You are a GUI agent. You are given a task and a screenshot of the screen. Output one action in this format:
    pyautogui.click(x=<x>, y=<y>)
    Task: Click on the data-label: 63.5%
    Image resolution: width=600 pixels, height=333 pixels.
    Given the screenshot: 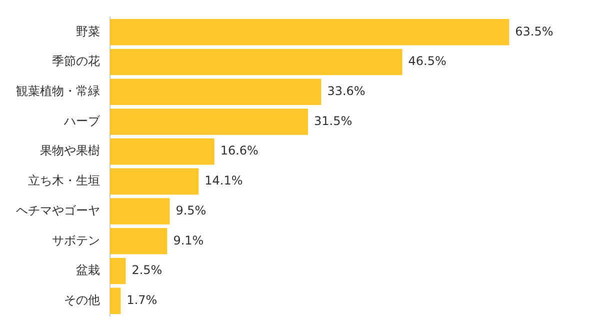 What is the action you would take?
    pyautogui.click(x=534, y=31)
    